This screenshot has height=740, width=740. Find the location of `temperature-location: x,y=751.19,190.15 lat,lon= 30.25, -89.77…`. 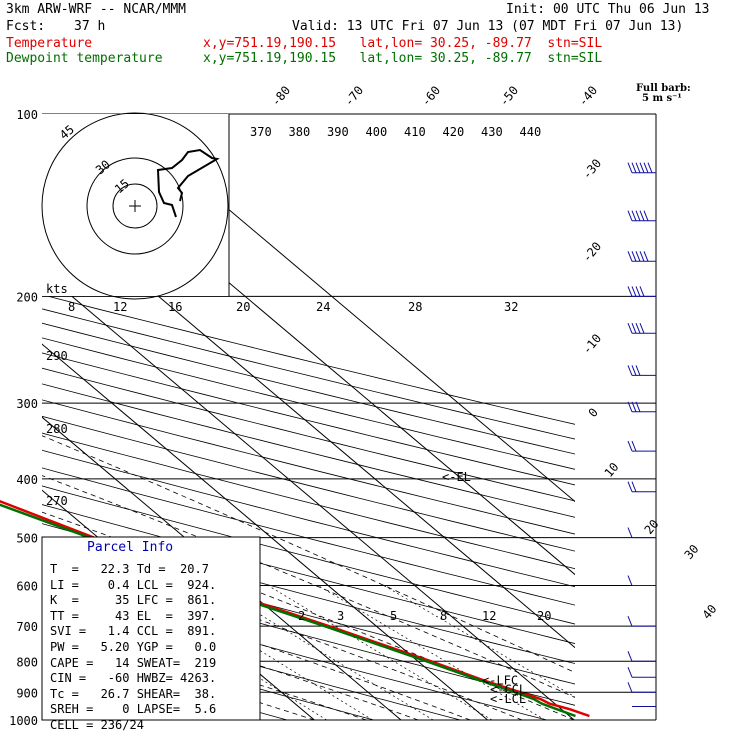

temperature-location: x,y=751.19,190.15 lat,lon= 30.25, -89.77… is located at coordinates (403, 43).